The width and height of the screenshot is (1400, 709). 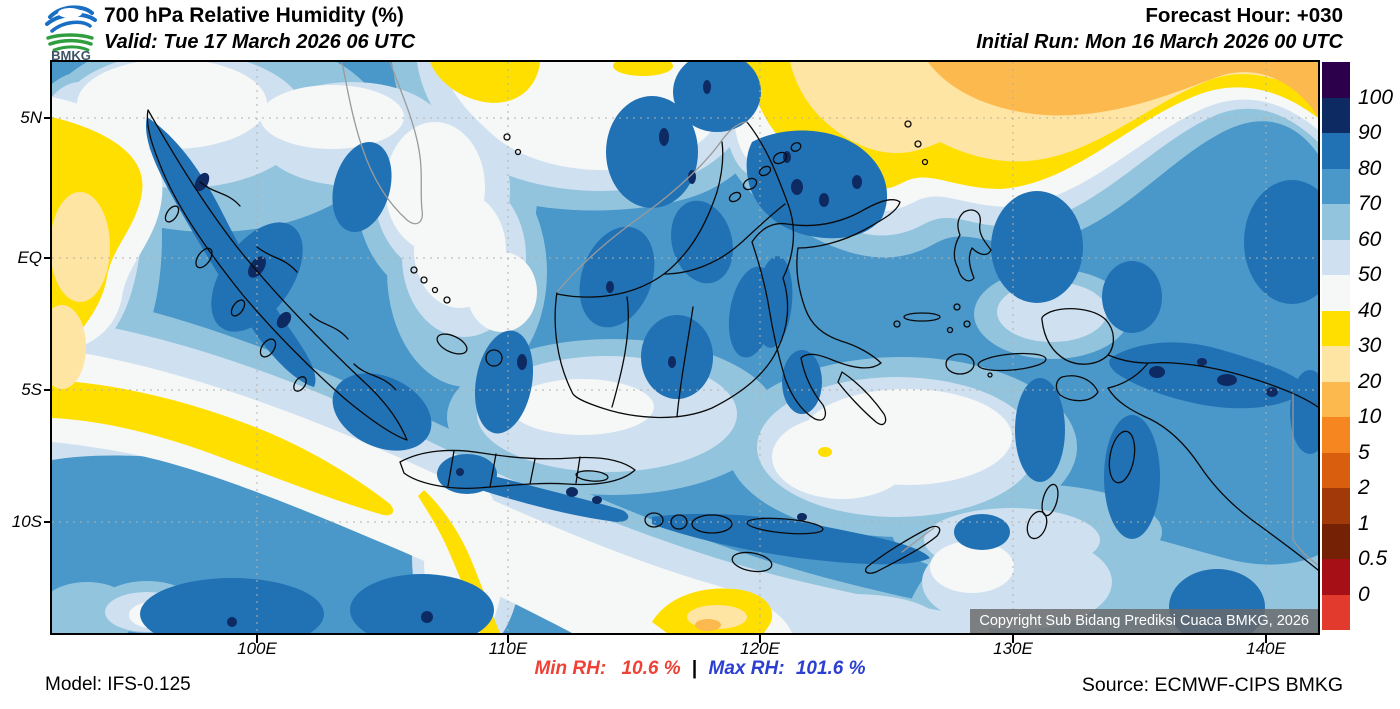 What do you see at coordinates (71, 54) in the screenshot?
I see `logo-text: BMKG` at bounding box center [71, 54].